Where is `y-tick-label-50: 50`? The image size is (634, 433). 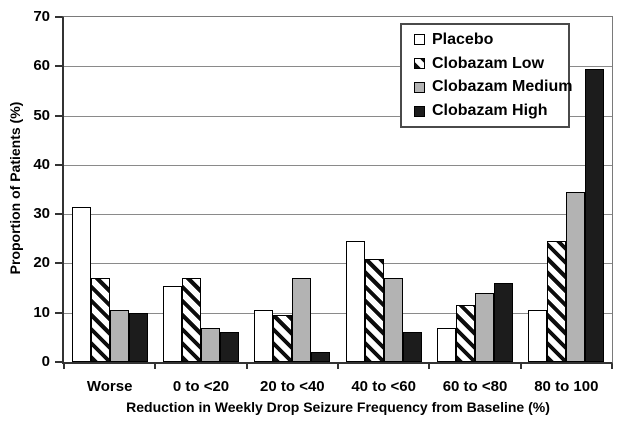
y-tick-label-50: 50 is located at coordinates (41, 115).